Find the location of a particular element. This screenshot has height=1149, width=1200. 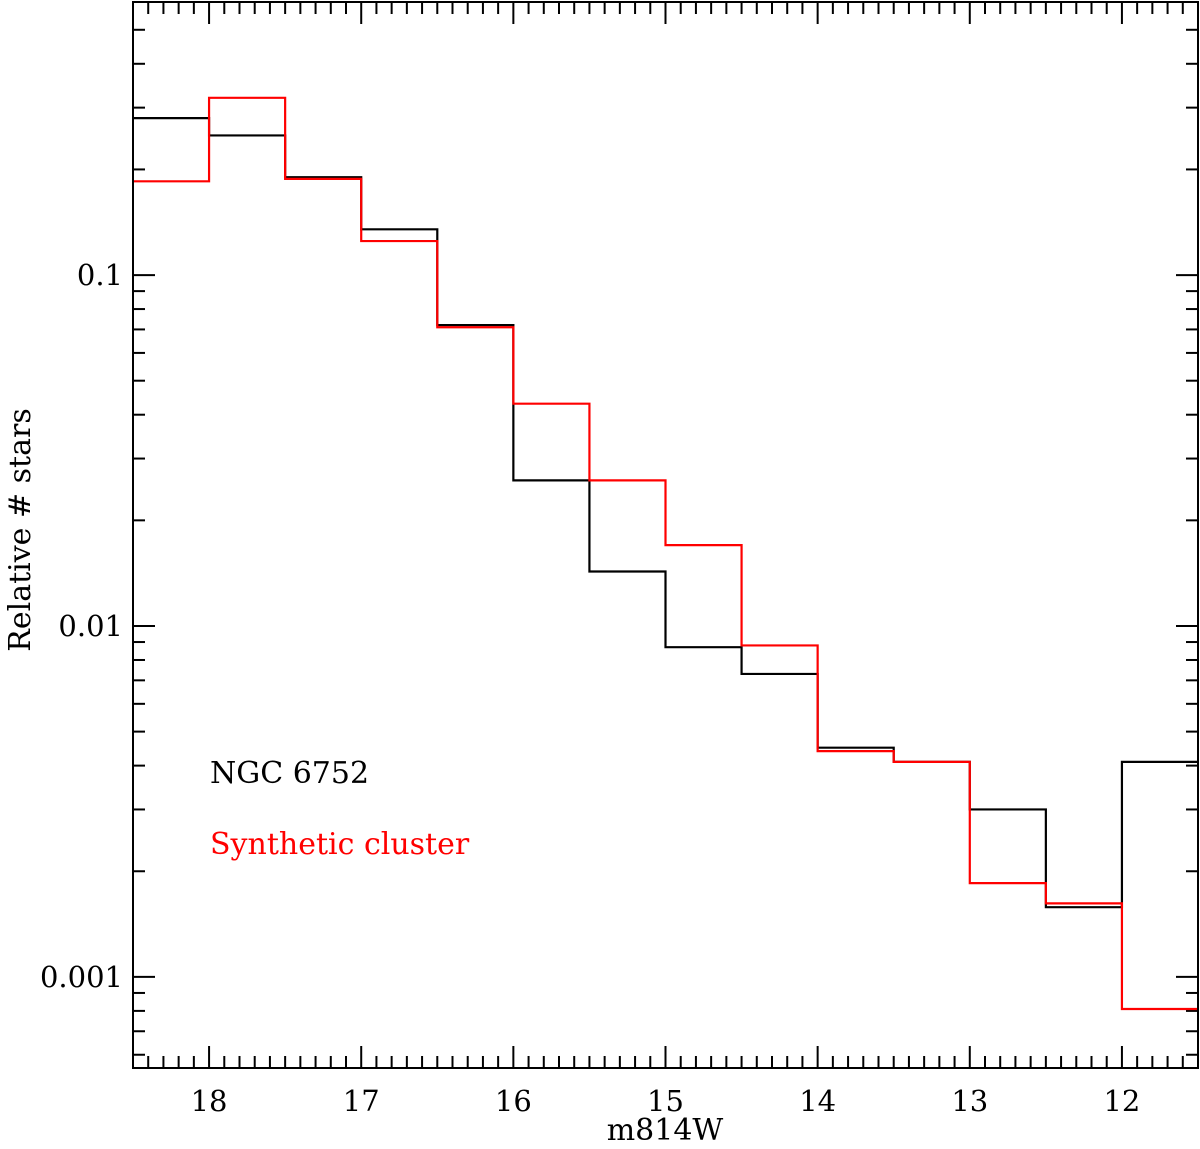

x-axis-title: m814W is located at coordinates (665, 1130).